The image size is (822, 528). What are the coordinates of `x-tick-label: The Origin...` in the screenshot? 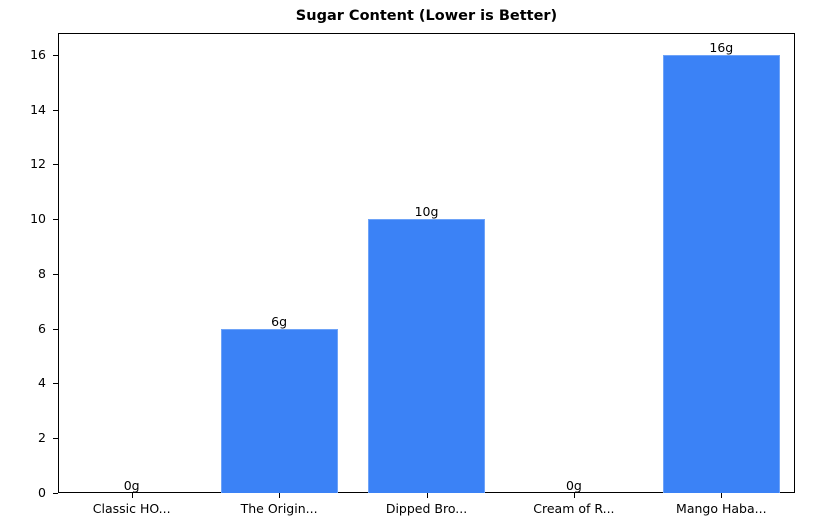 It's located at (279, 508).